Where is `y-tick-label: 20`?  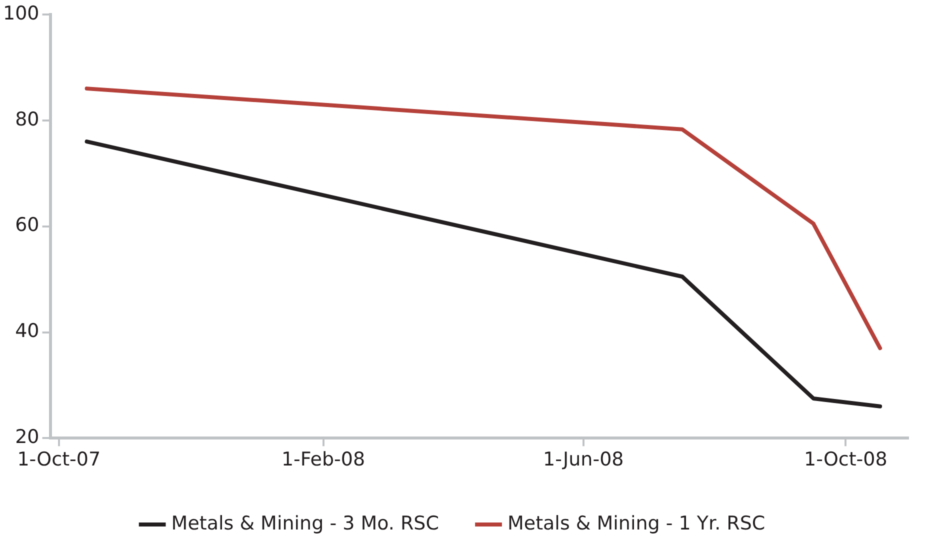
y-tick-label: 20 is located at coordinates (27, 437).